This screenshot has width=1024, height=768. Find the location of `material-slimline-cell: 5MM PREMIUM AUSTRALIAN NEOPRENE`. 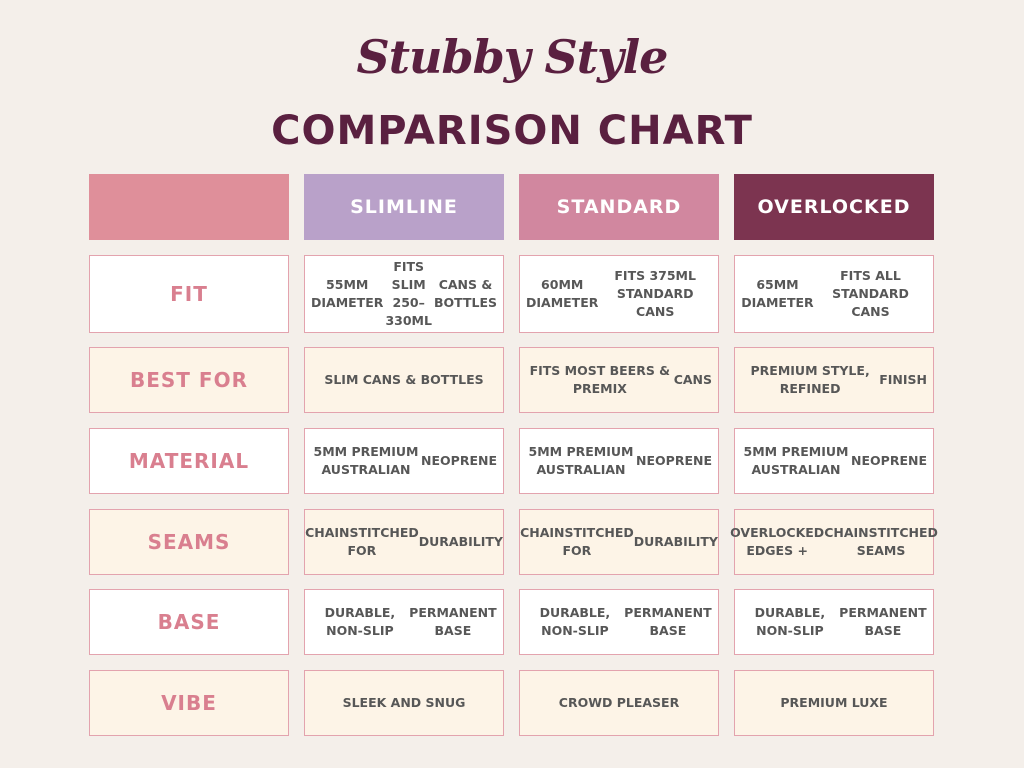

material-slimline-cell: 5MM PREMIUM AUSTRALIAN NEOPRENE is located at coordinates (404, 461).